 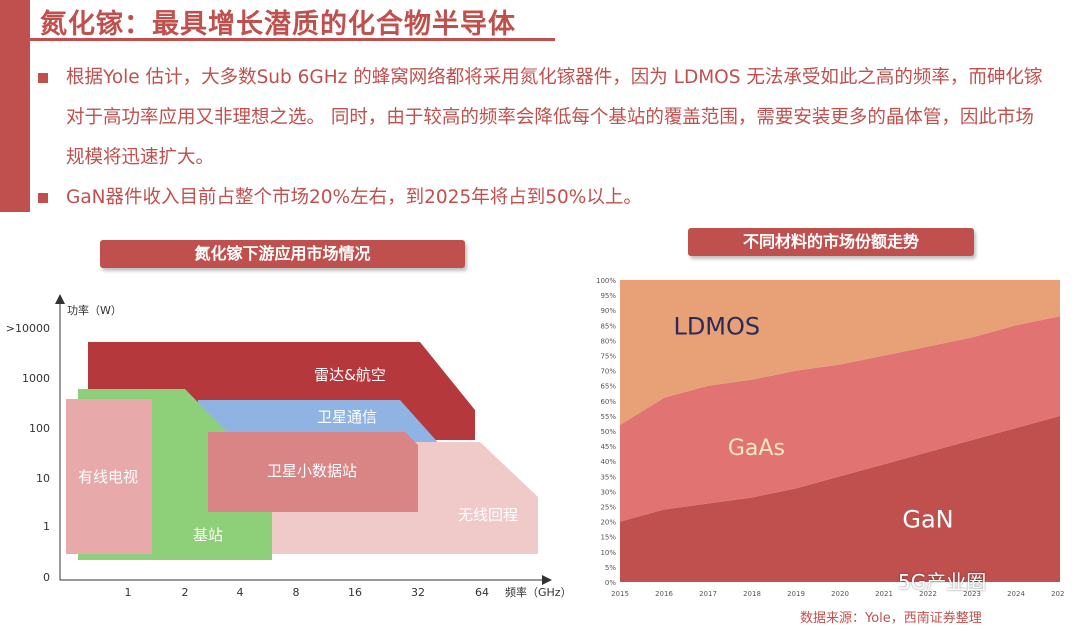 What do you see at coordinates (46, 577) in the screenshot?
I see `y-tick-label: 0` at bounding box center [46, 577].